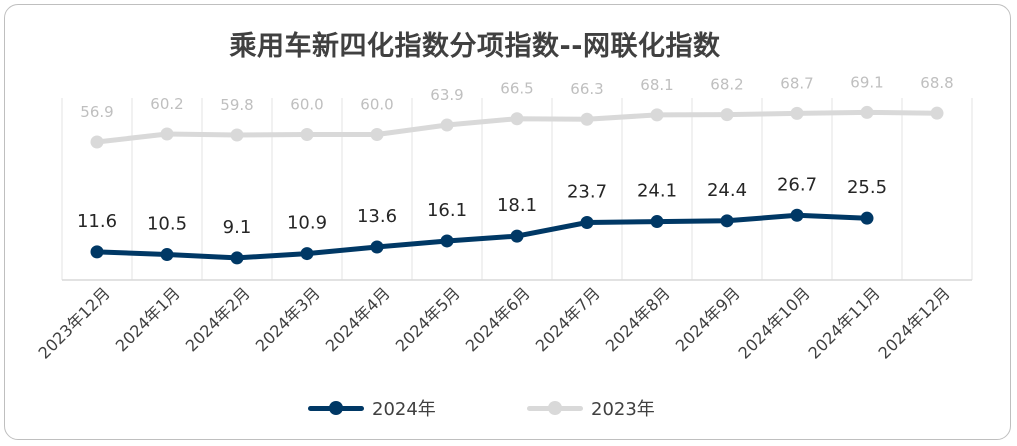  What do you see at coordinates (377, 247) in the screenshot?
I see `data-point-2024年-4` at bounding box center [377, 247].